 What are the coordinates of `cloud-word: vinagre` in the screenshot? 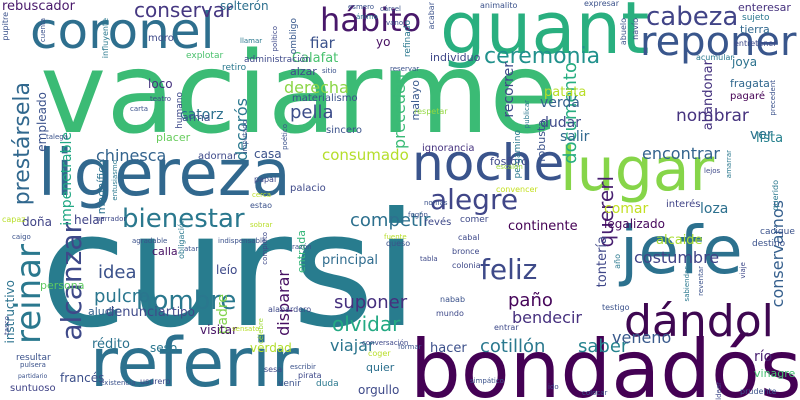 It's located at (775, 373).